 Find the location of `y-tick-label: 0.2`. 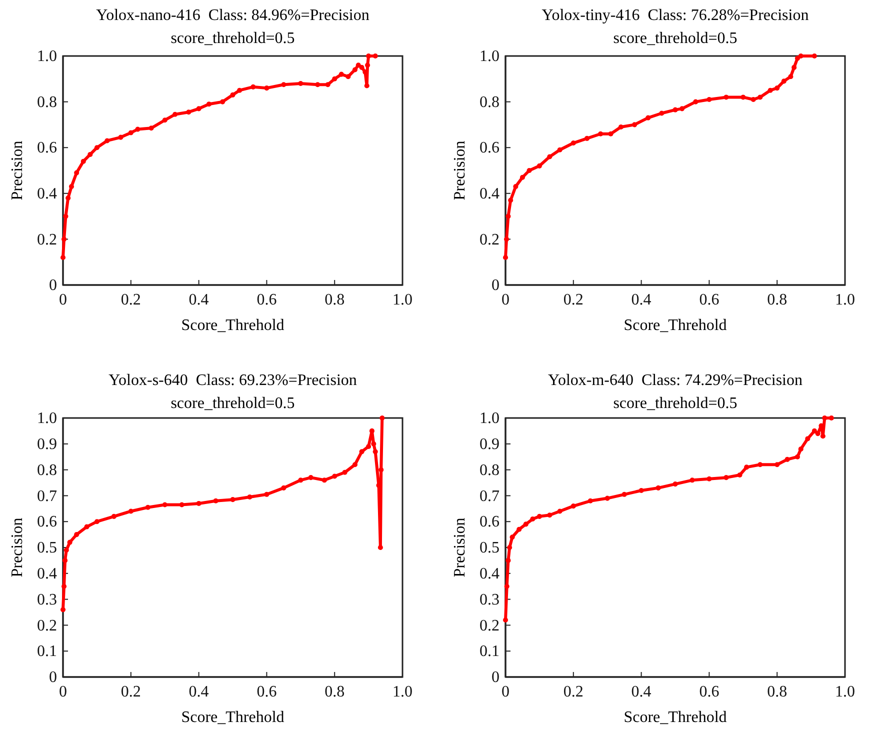

y-tick-label: 0.2 is located at coordinates (490, 625).